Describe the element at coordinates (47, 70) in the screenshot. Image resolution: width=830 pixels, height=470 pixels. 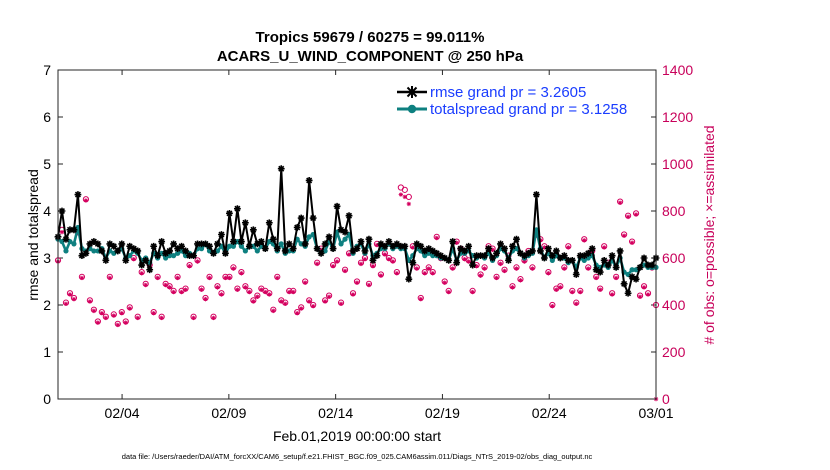
I see `left-tick-label: 7` at that location.